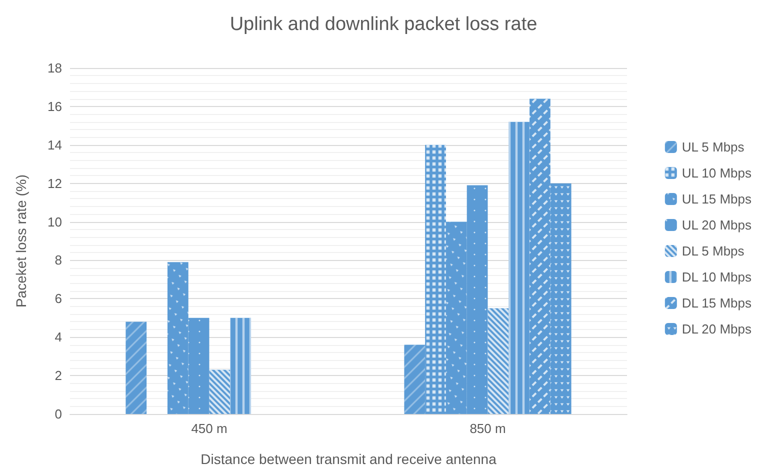  Describe the element at coordinates (21, 241) in the screenshot. I see `y-axis-title: Paceket loss rate (%)` at that location.